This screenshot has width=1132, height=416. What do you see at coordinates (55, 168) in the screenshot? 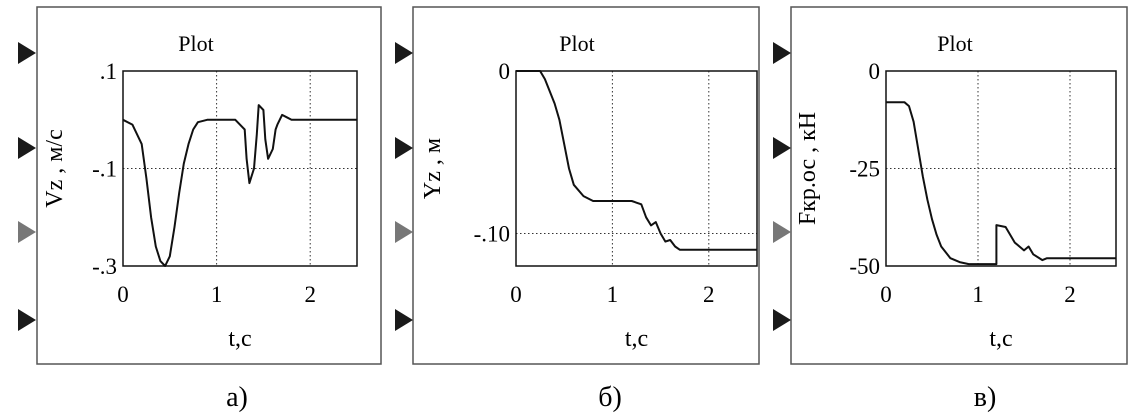
I see `panel-a-ylabel: Vz , м/с` at bounding box center [55, 168].